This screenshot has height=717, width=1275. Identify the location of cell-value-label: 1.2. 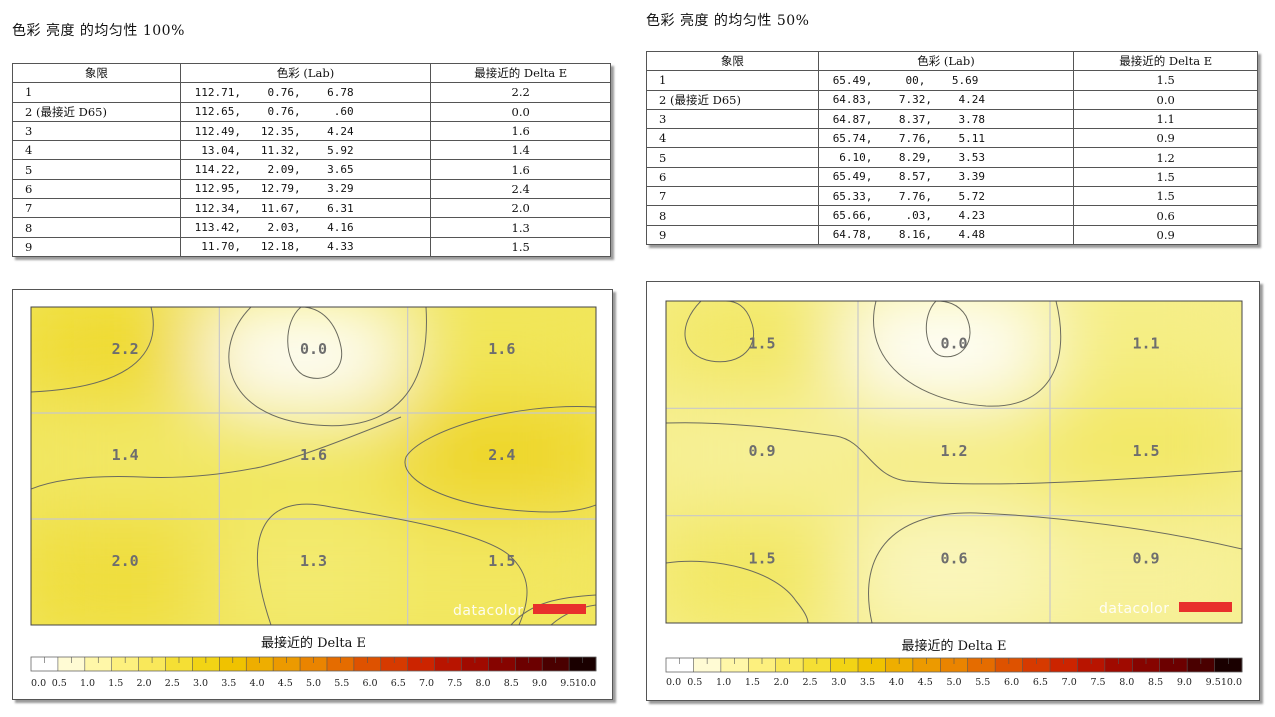
(953, 451).